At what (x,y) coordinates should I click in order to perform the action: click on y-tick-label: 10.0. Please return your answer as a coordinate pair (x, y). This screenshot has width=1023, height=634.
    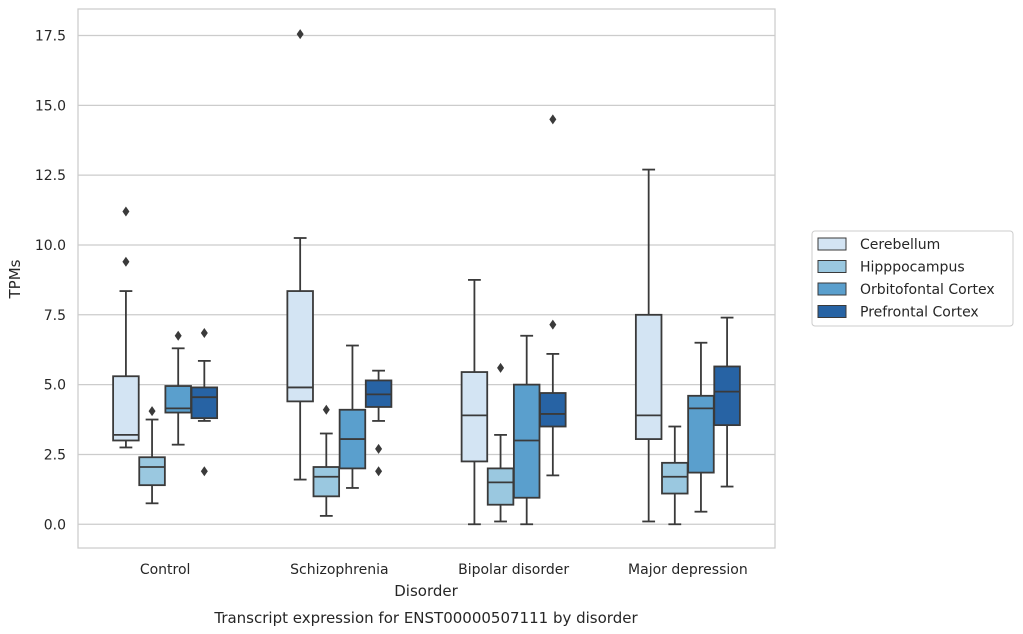
    Looking at the image, I should click on (50, 246).